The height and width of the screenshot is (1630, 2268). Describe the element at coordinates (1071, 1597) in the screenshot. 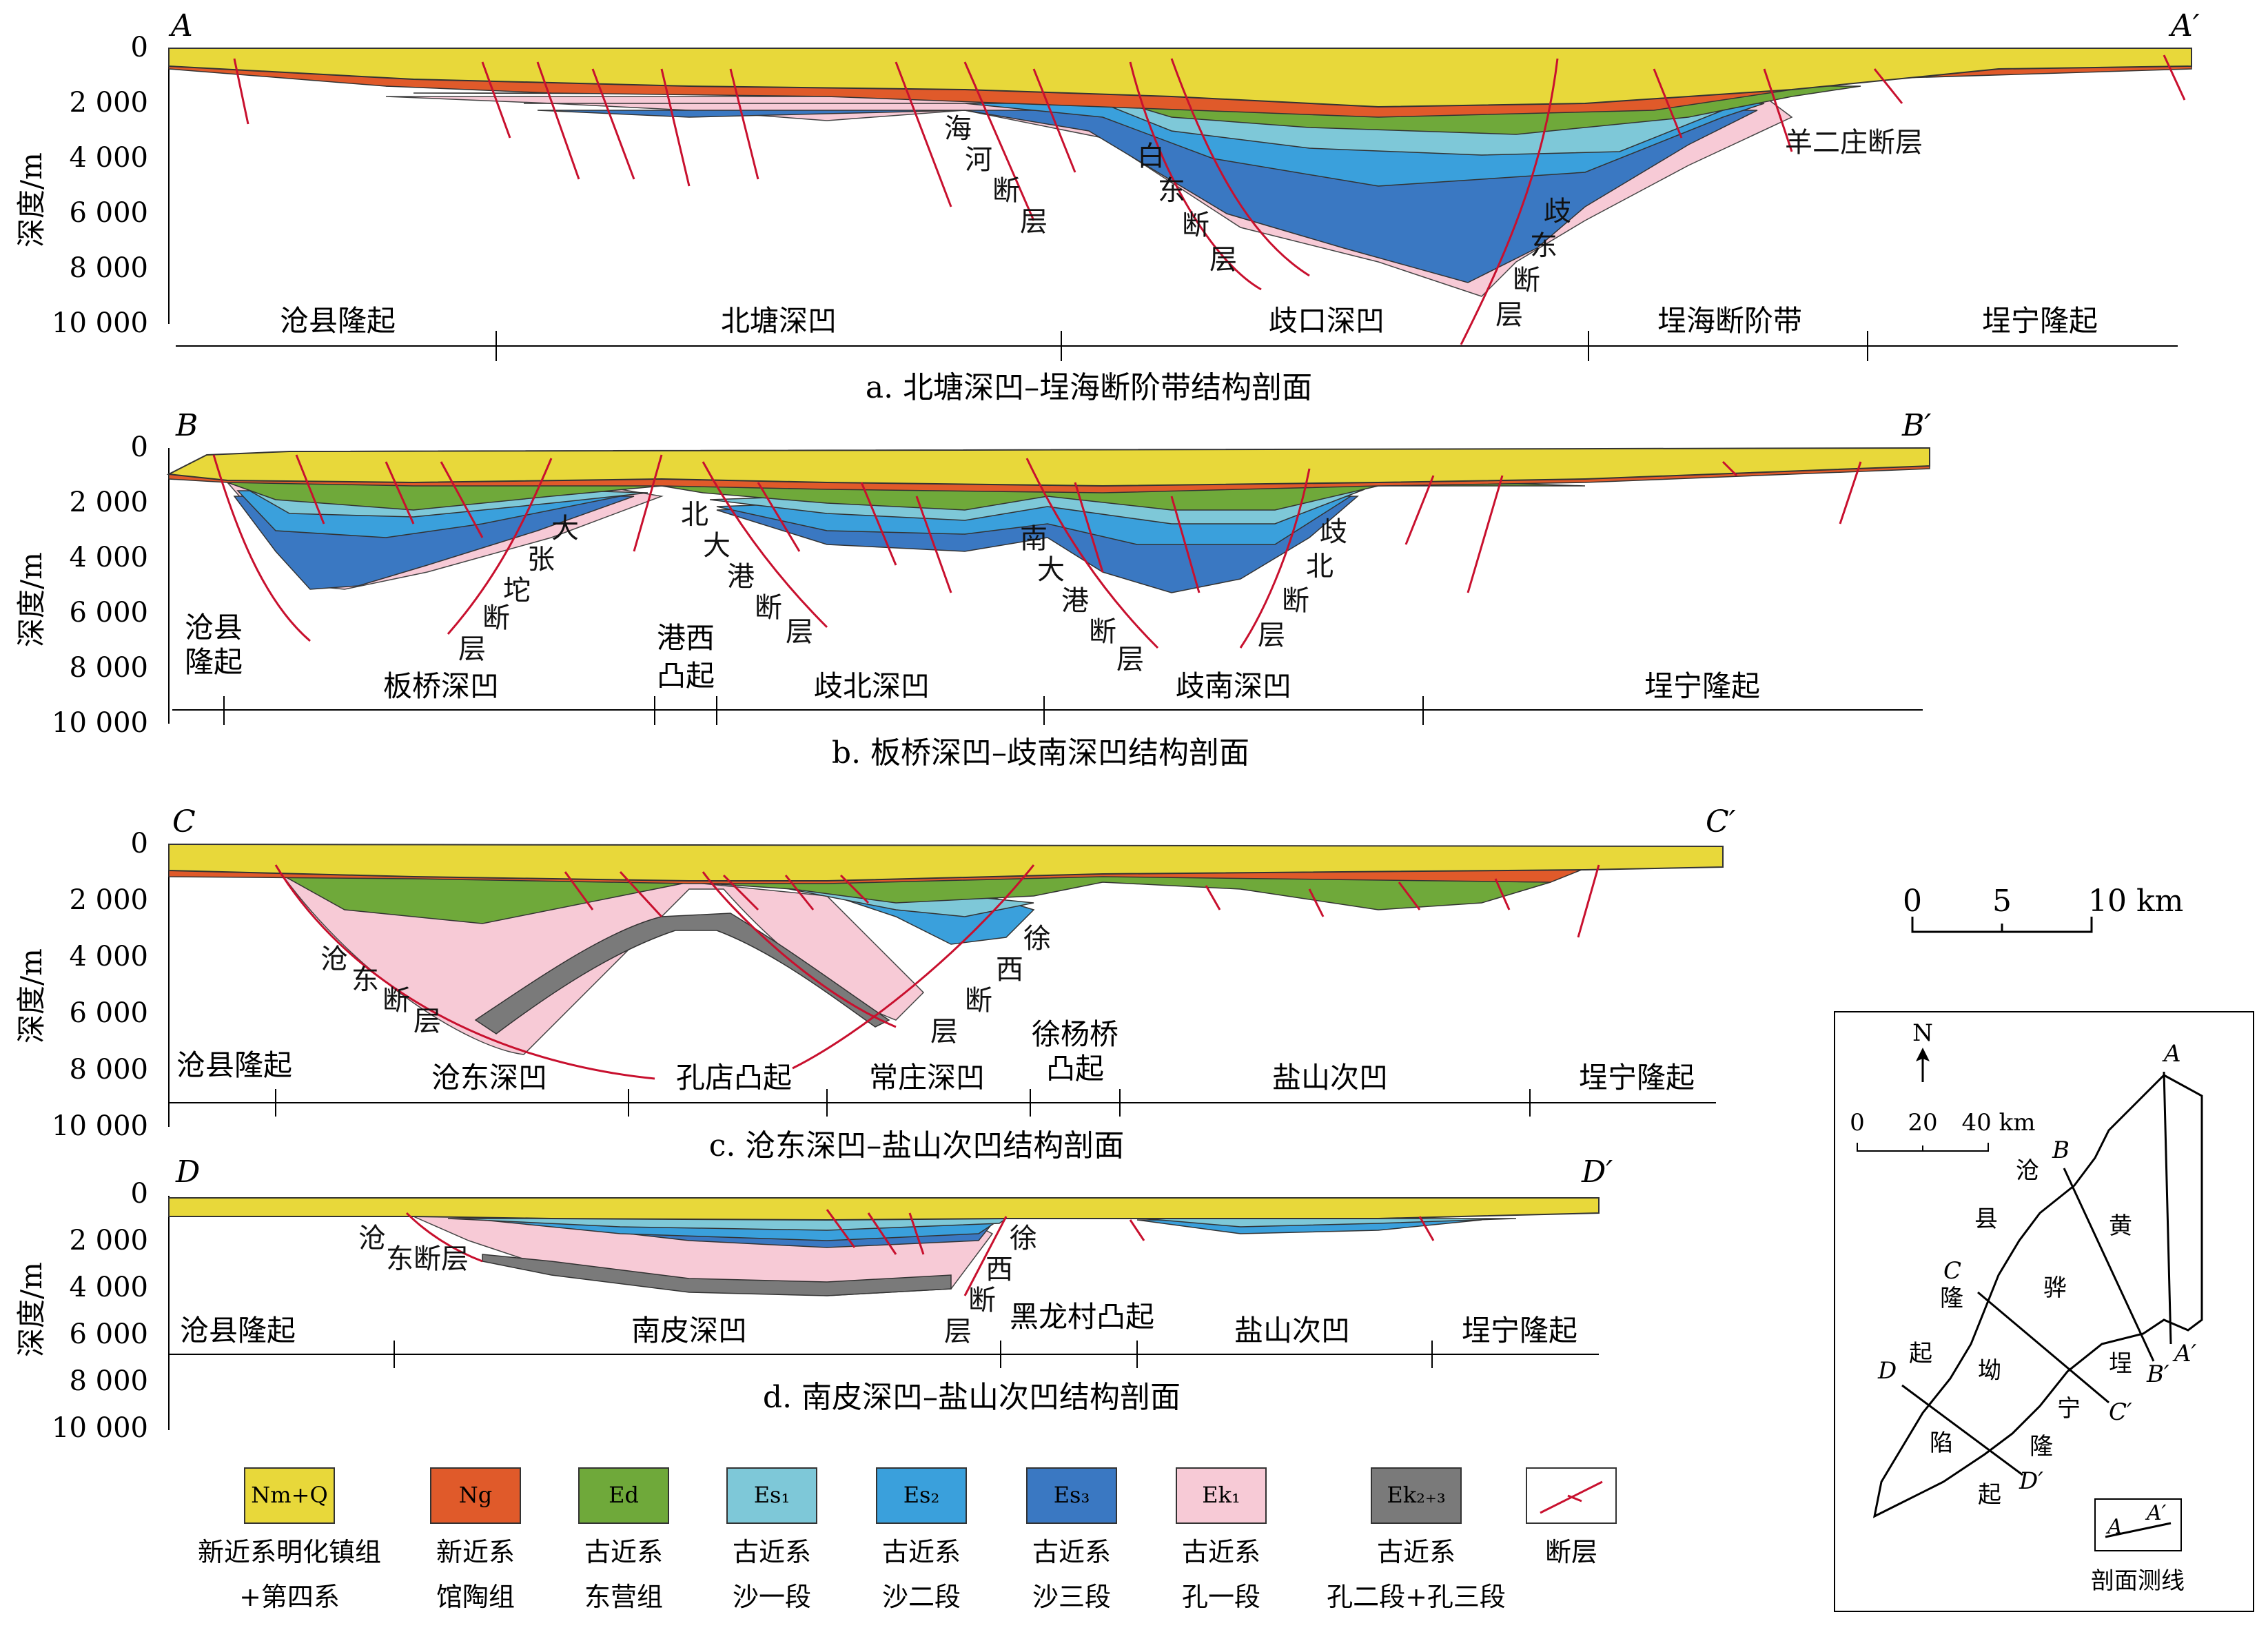

I see `legend-desc: 沙三段` at that location.